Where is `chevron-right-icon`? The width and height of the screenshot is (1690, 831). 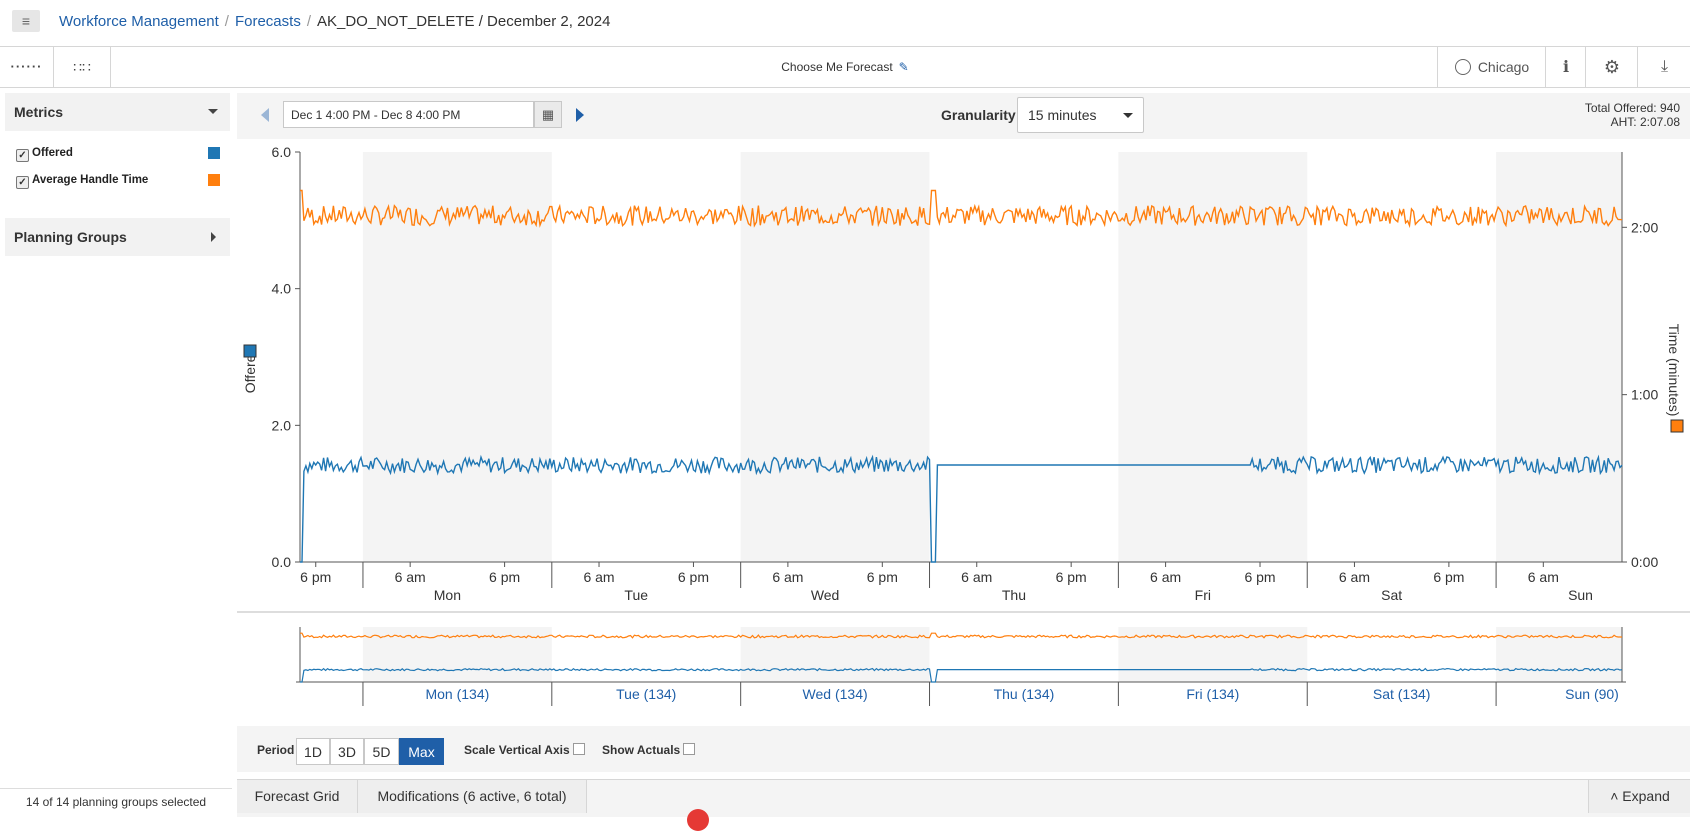
chevron-right-icon is located at coordinates (213, 237).